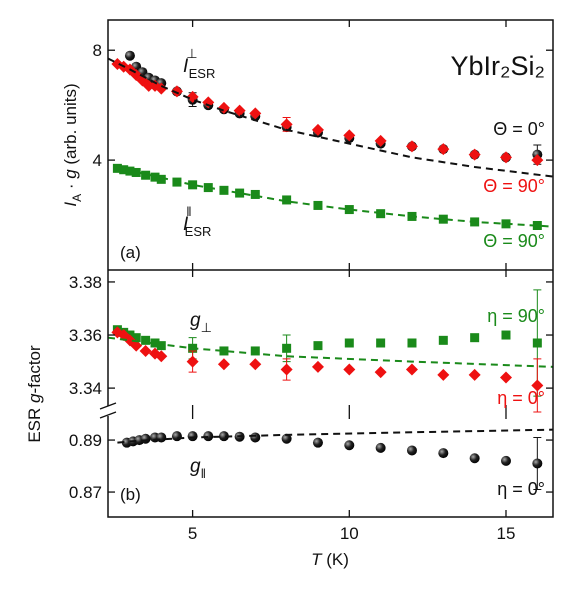 This screenshot has width=581, height=591. Describe the element at coordinates (349, 533) in the screenshot. I see `x-tick-label: 10` at that location.